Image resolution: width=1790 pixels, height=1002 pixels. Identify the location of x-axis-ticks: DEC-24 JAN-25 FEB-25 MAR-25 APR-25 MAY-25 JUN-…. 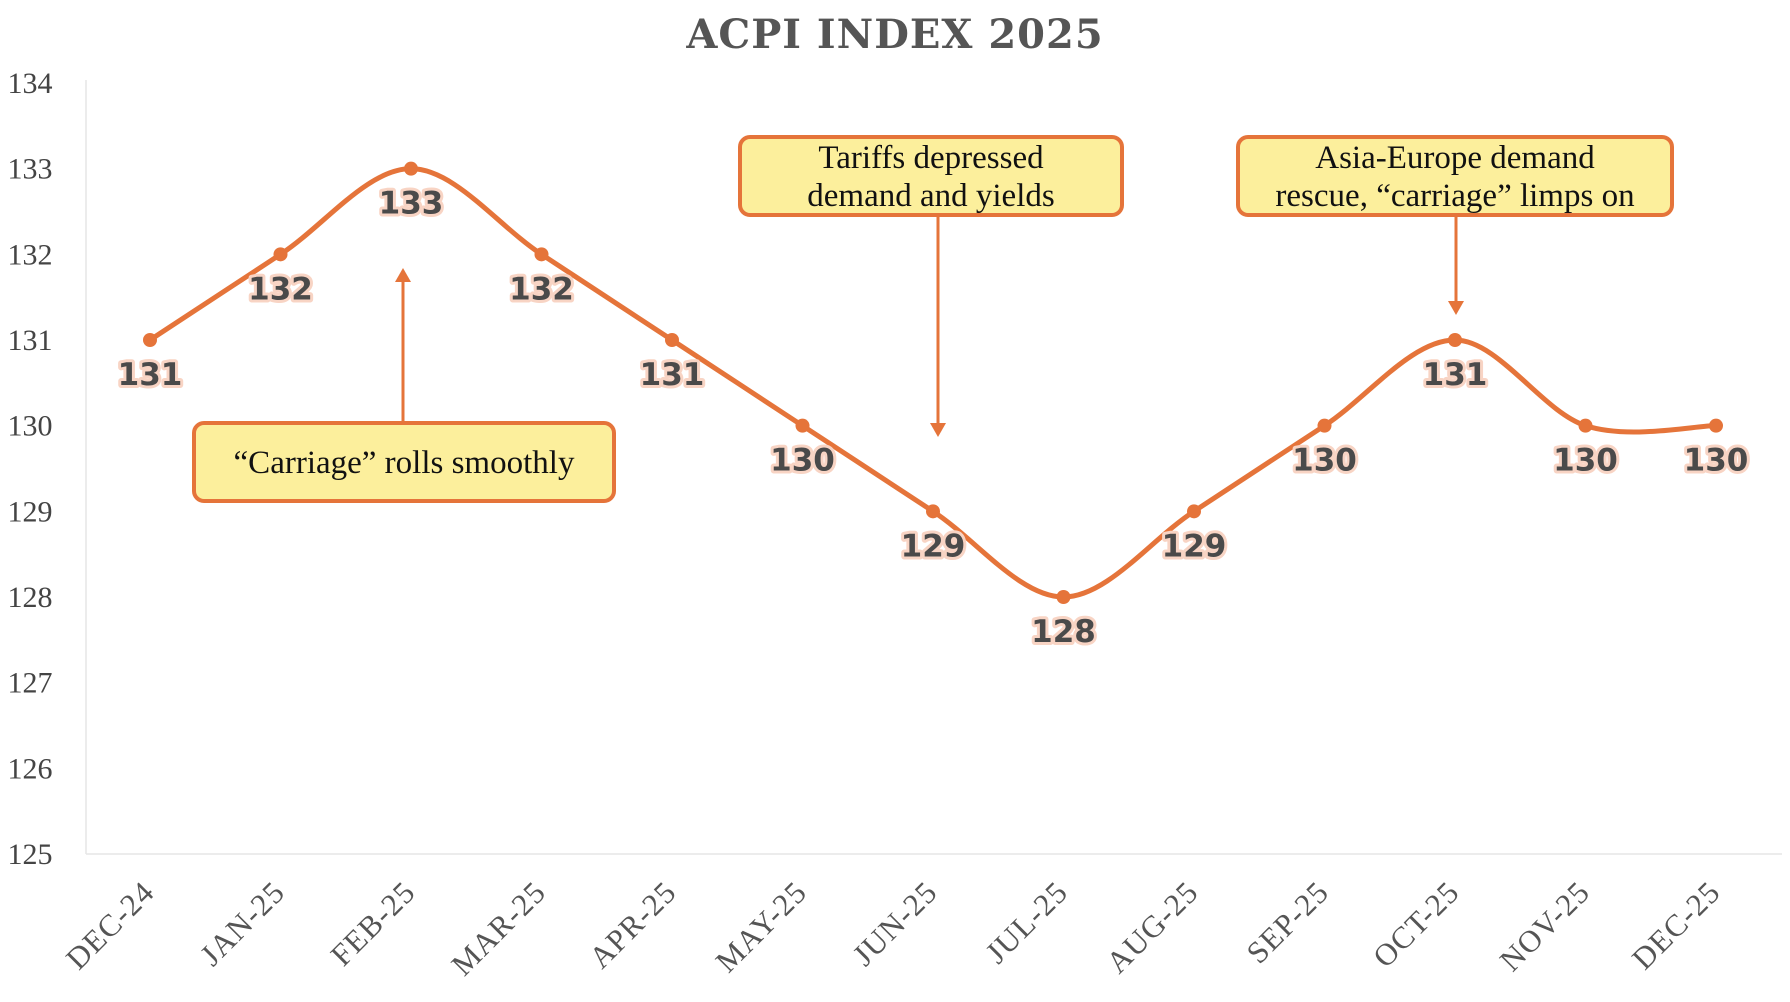
(893, 928).